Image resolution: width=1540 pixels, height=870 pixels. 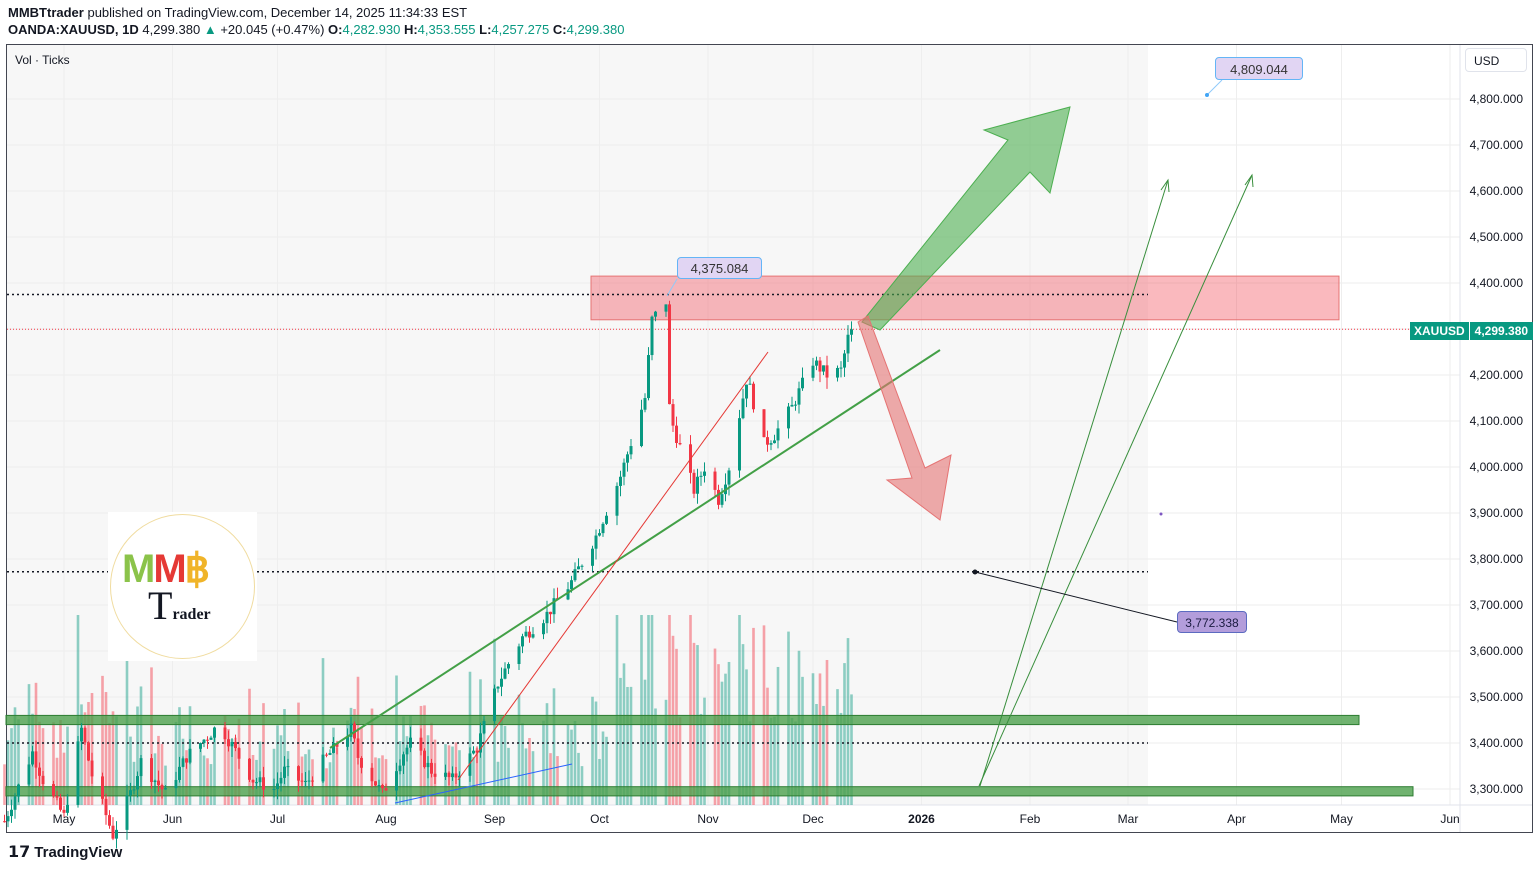 I want to click on tradingview-logo: 𝟭𝟳 TradingView, so click(x=65, y=852).